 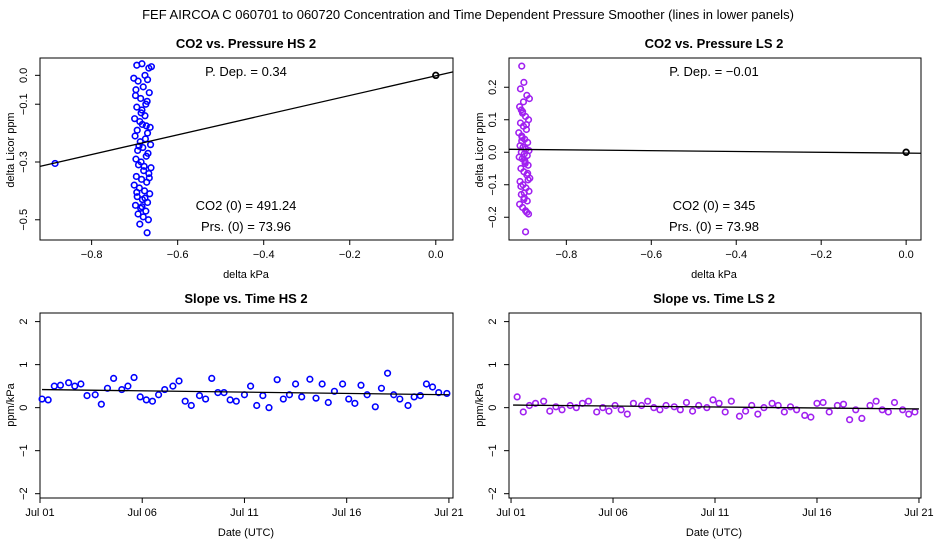 What do you see at coordinates (493, 365) in the screenshot?
I see `y-tick-label: 1` at bounding box center [493, 365].